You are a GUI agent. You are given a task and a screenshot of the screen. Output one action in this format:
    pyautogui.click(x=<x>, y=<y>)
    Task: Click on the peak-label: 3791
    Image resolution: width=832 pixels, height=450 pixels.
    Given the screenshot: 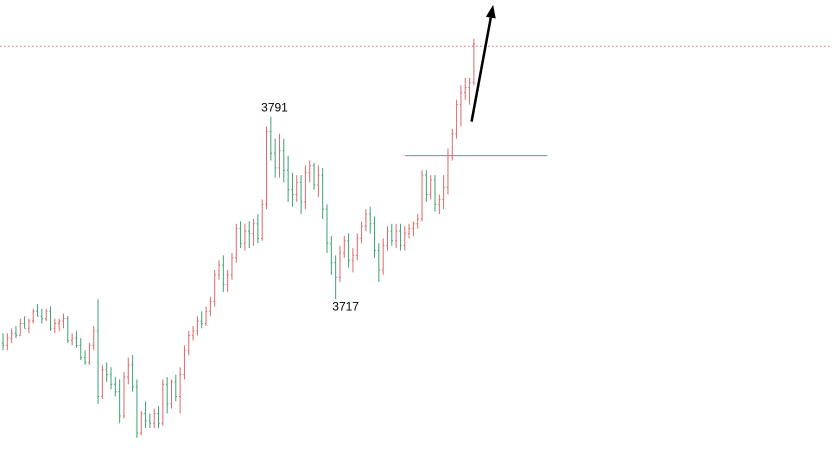 What is the action you would take?
    pyautogui.click(x=274, y=107)
    